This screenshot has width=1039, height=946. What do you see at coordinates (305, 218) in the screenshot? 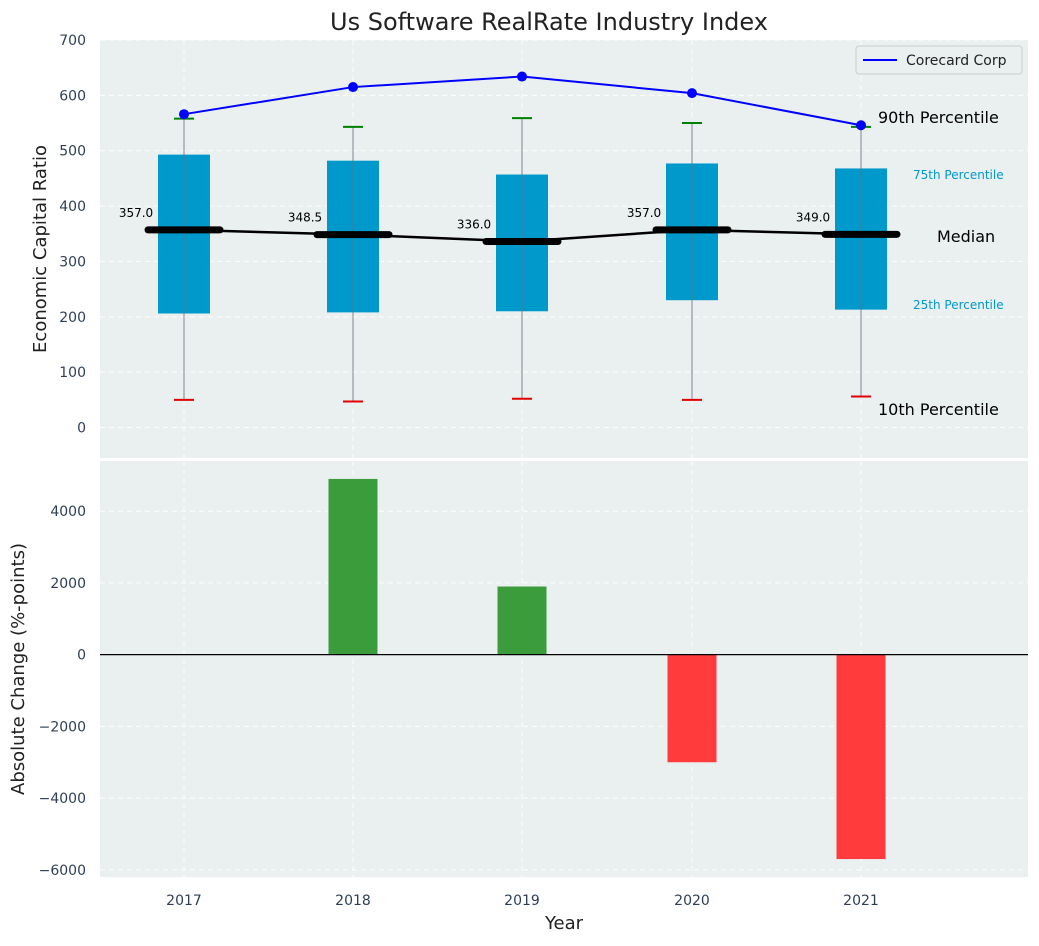
I see `median-value-label: 348.5` at bounding box center [305, 218].